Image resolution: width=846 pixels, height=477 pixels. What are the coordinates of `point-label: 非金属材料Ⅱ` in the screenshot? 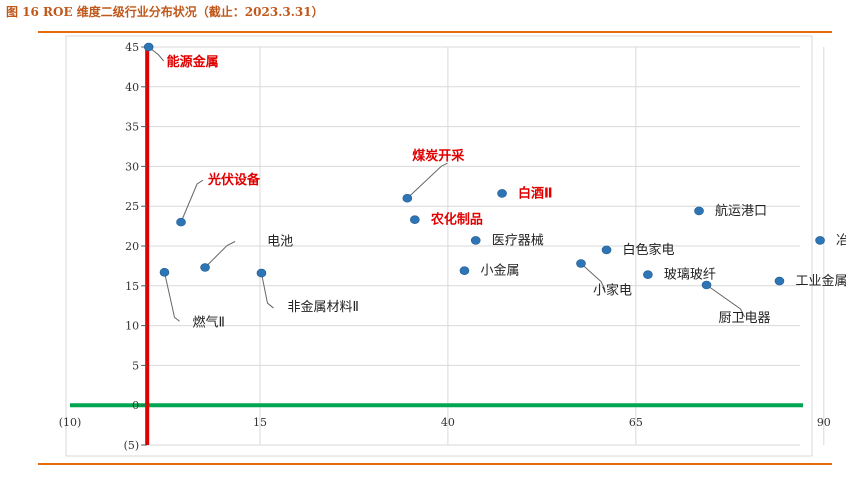 It's located at (322, 307).